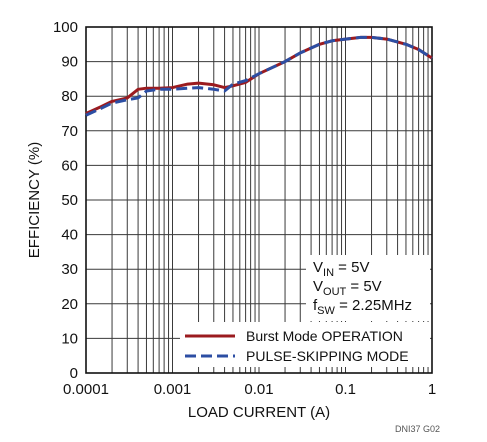 This screenshot has height=442, width=487. What do you see at coordinates (315, 305) in the screenshot?
I see `condition-symbol: f` at bounding box center [315, 305].